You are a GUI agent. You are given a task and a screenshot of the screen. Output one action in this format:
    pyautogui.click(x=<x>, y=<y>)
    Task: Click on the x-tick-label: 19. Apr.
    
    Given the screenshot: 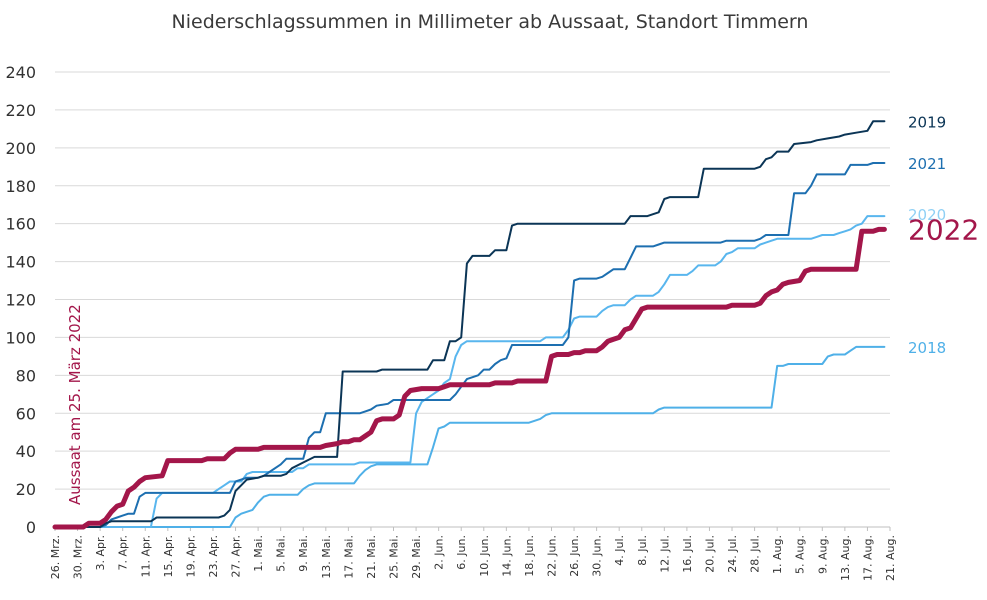 What is the action you would take?
    pyautogui.click(x=190, y=556)
    